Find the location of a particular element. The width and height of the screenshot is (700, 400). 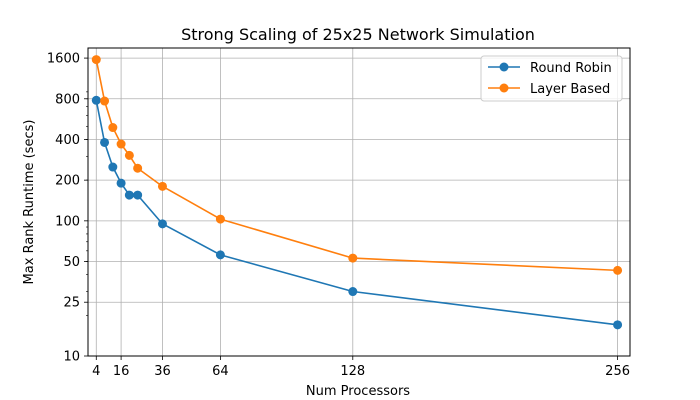

legend-marker-layer-based is located at coordinates (504, 88).